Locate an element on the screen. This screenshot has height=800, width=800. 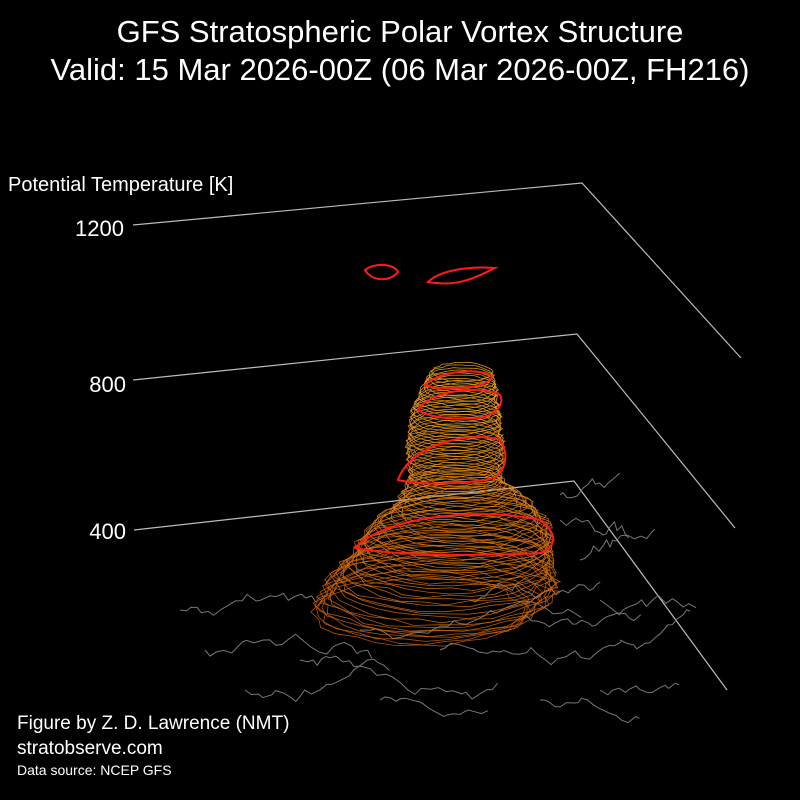
z-tick-label: 1200 is located at coordinates (99, 228).